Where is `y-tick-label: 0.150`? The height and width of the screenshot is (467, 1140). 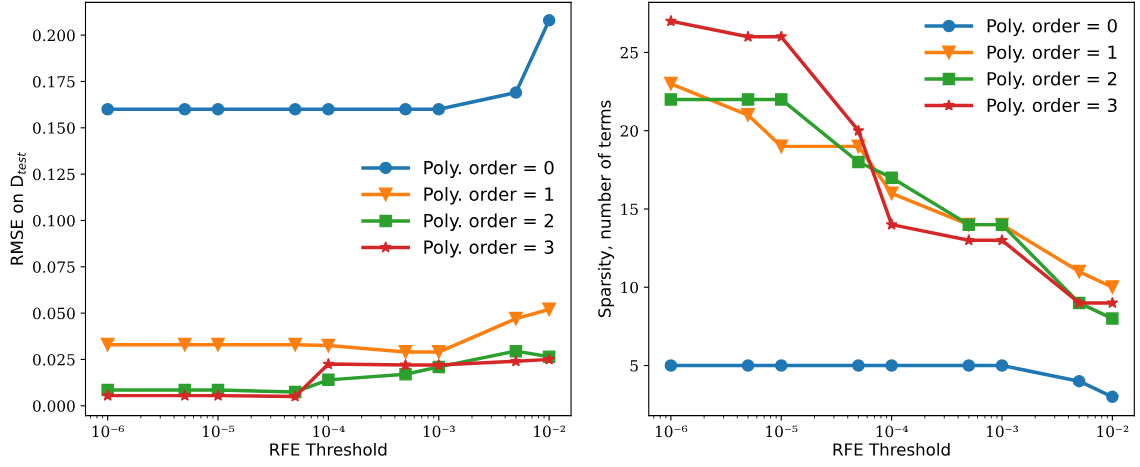
y-tick-label: 0.150 is located at coordinates (54, 128).